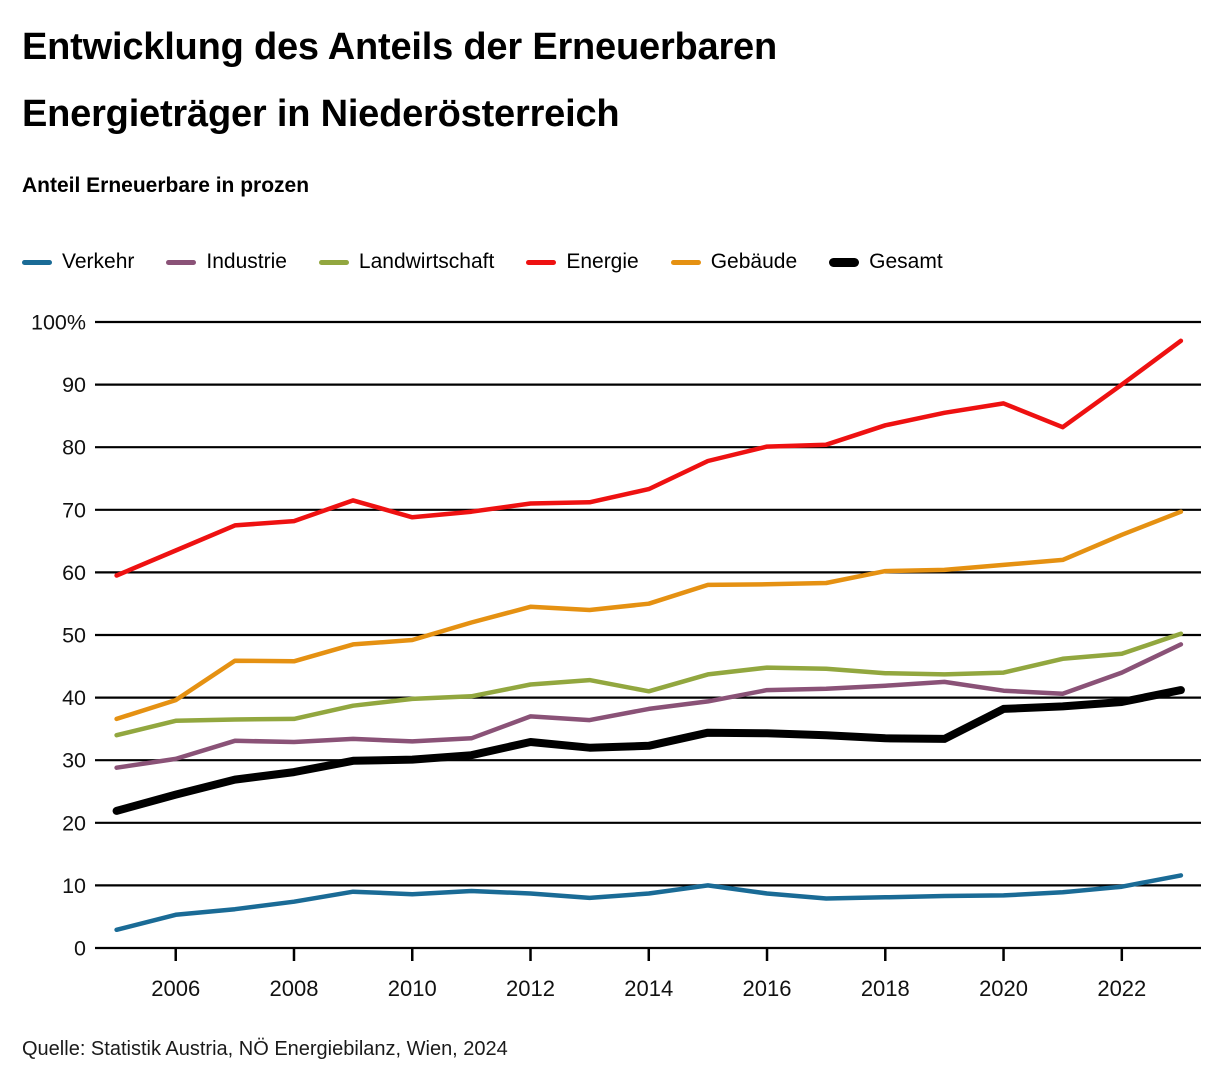  Describe the element at coordinates (74, 636) in the screenshot. I see `y-tick-label-50: 50` at that location.